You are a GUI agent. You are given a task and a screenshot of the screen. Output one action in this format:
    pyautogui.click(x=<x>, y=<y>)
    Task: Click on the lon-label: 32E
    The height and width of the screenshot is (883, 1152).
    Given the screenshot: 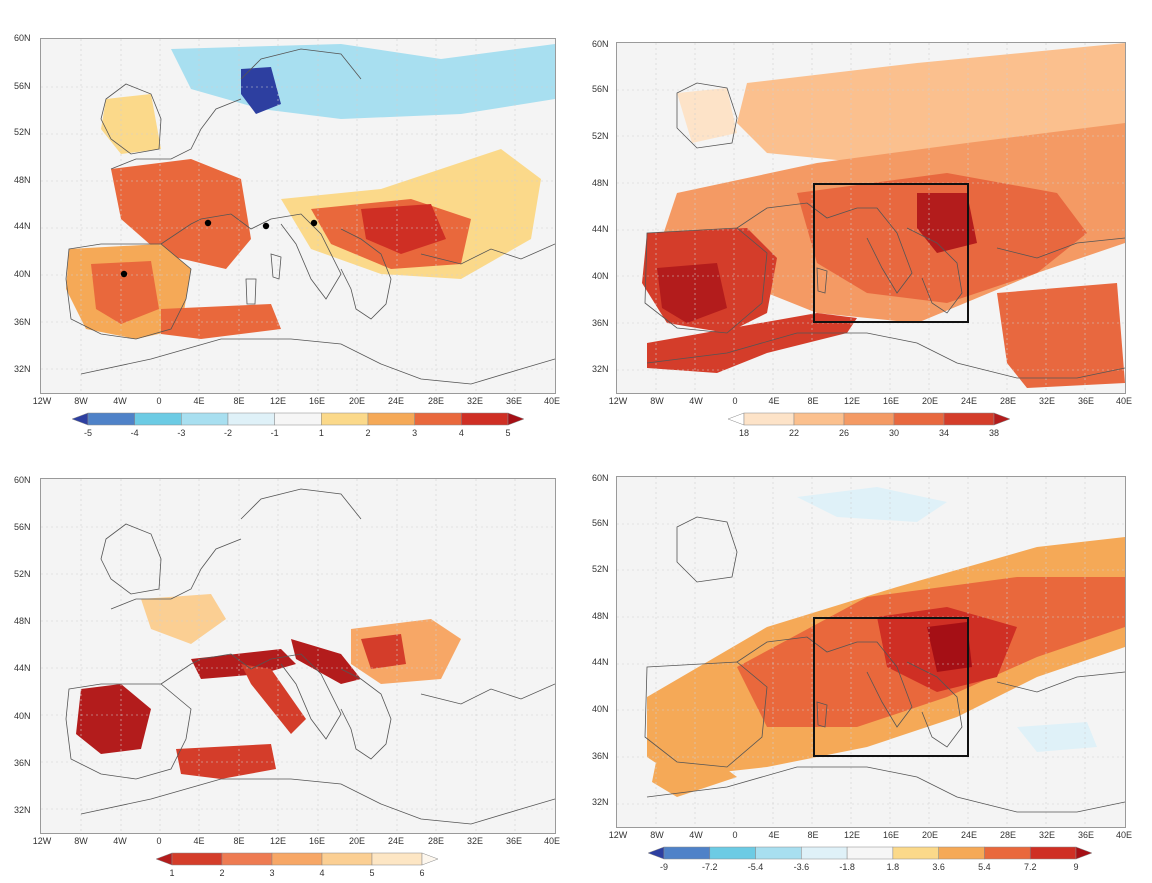 What is the action you would take?
    pyautogui.click(x=1047, y=835)
    